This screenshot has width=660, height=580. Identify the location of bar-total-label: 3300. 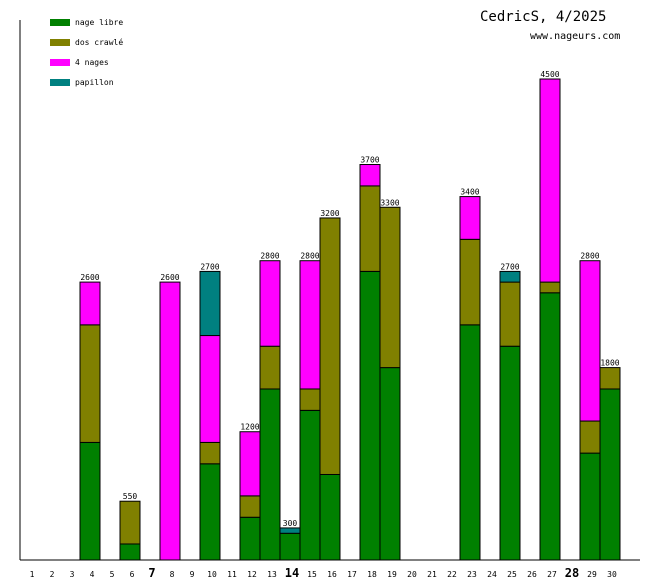
(389, 202).